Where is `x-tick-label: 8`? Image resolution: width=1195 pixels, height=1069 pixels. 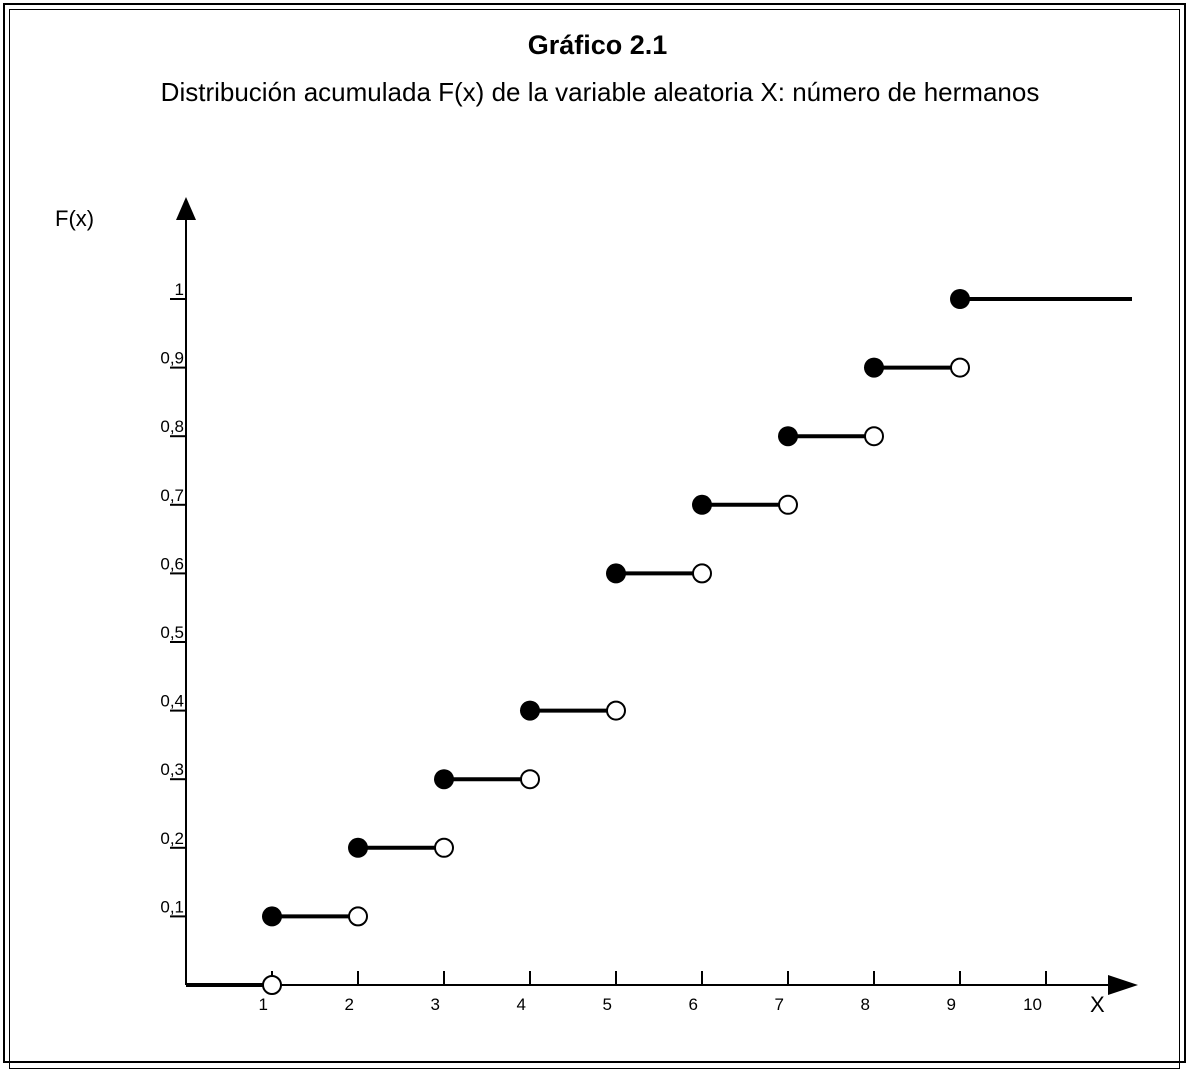 x-tick-label: 8 is located at coordinates (865, 1004).